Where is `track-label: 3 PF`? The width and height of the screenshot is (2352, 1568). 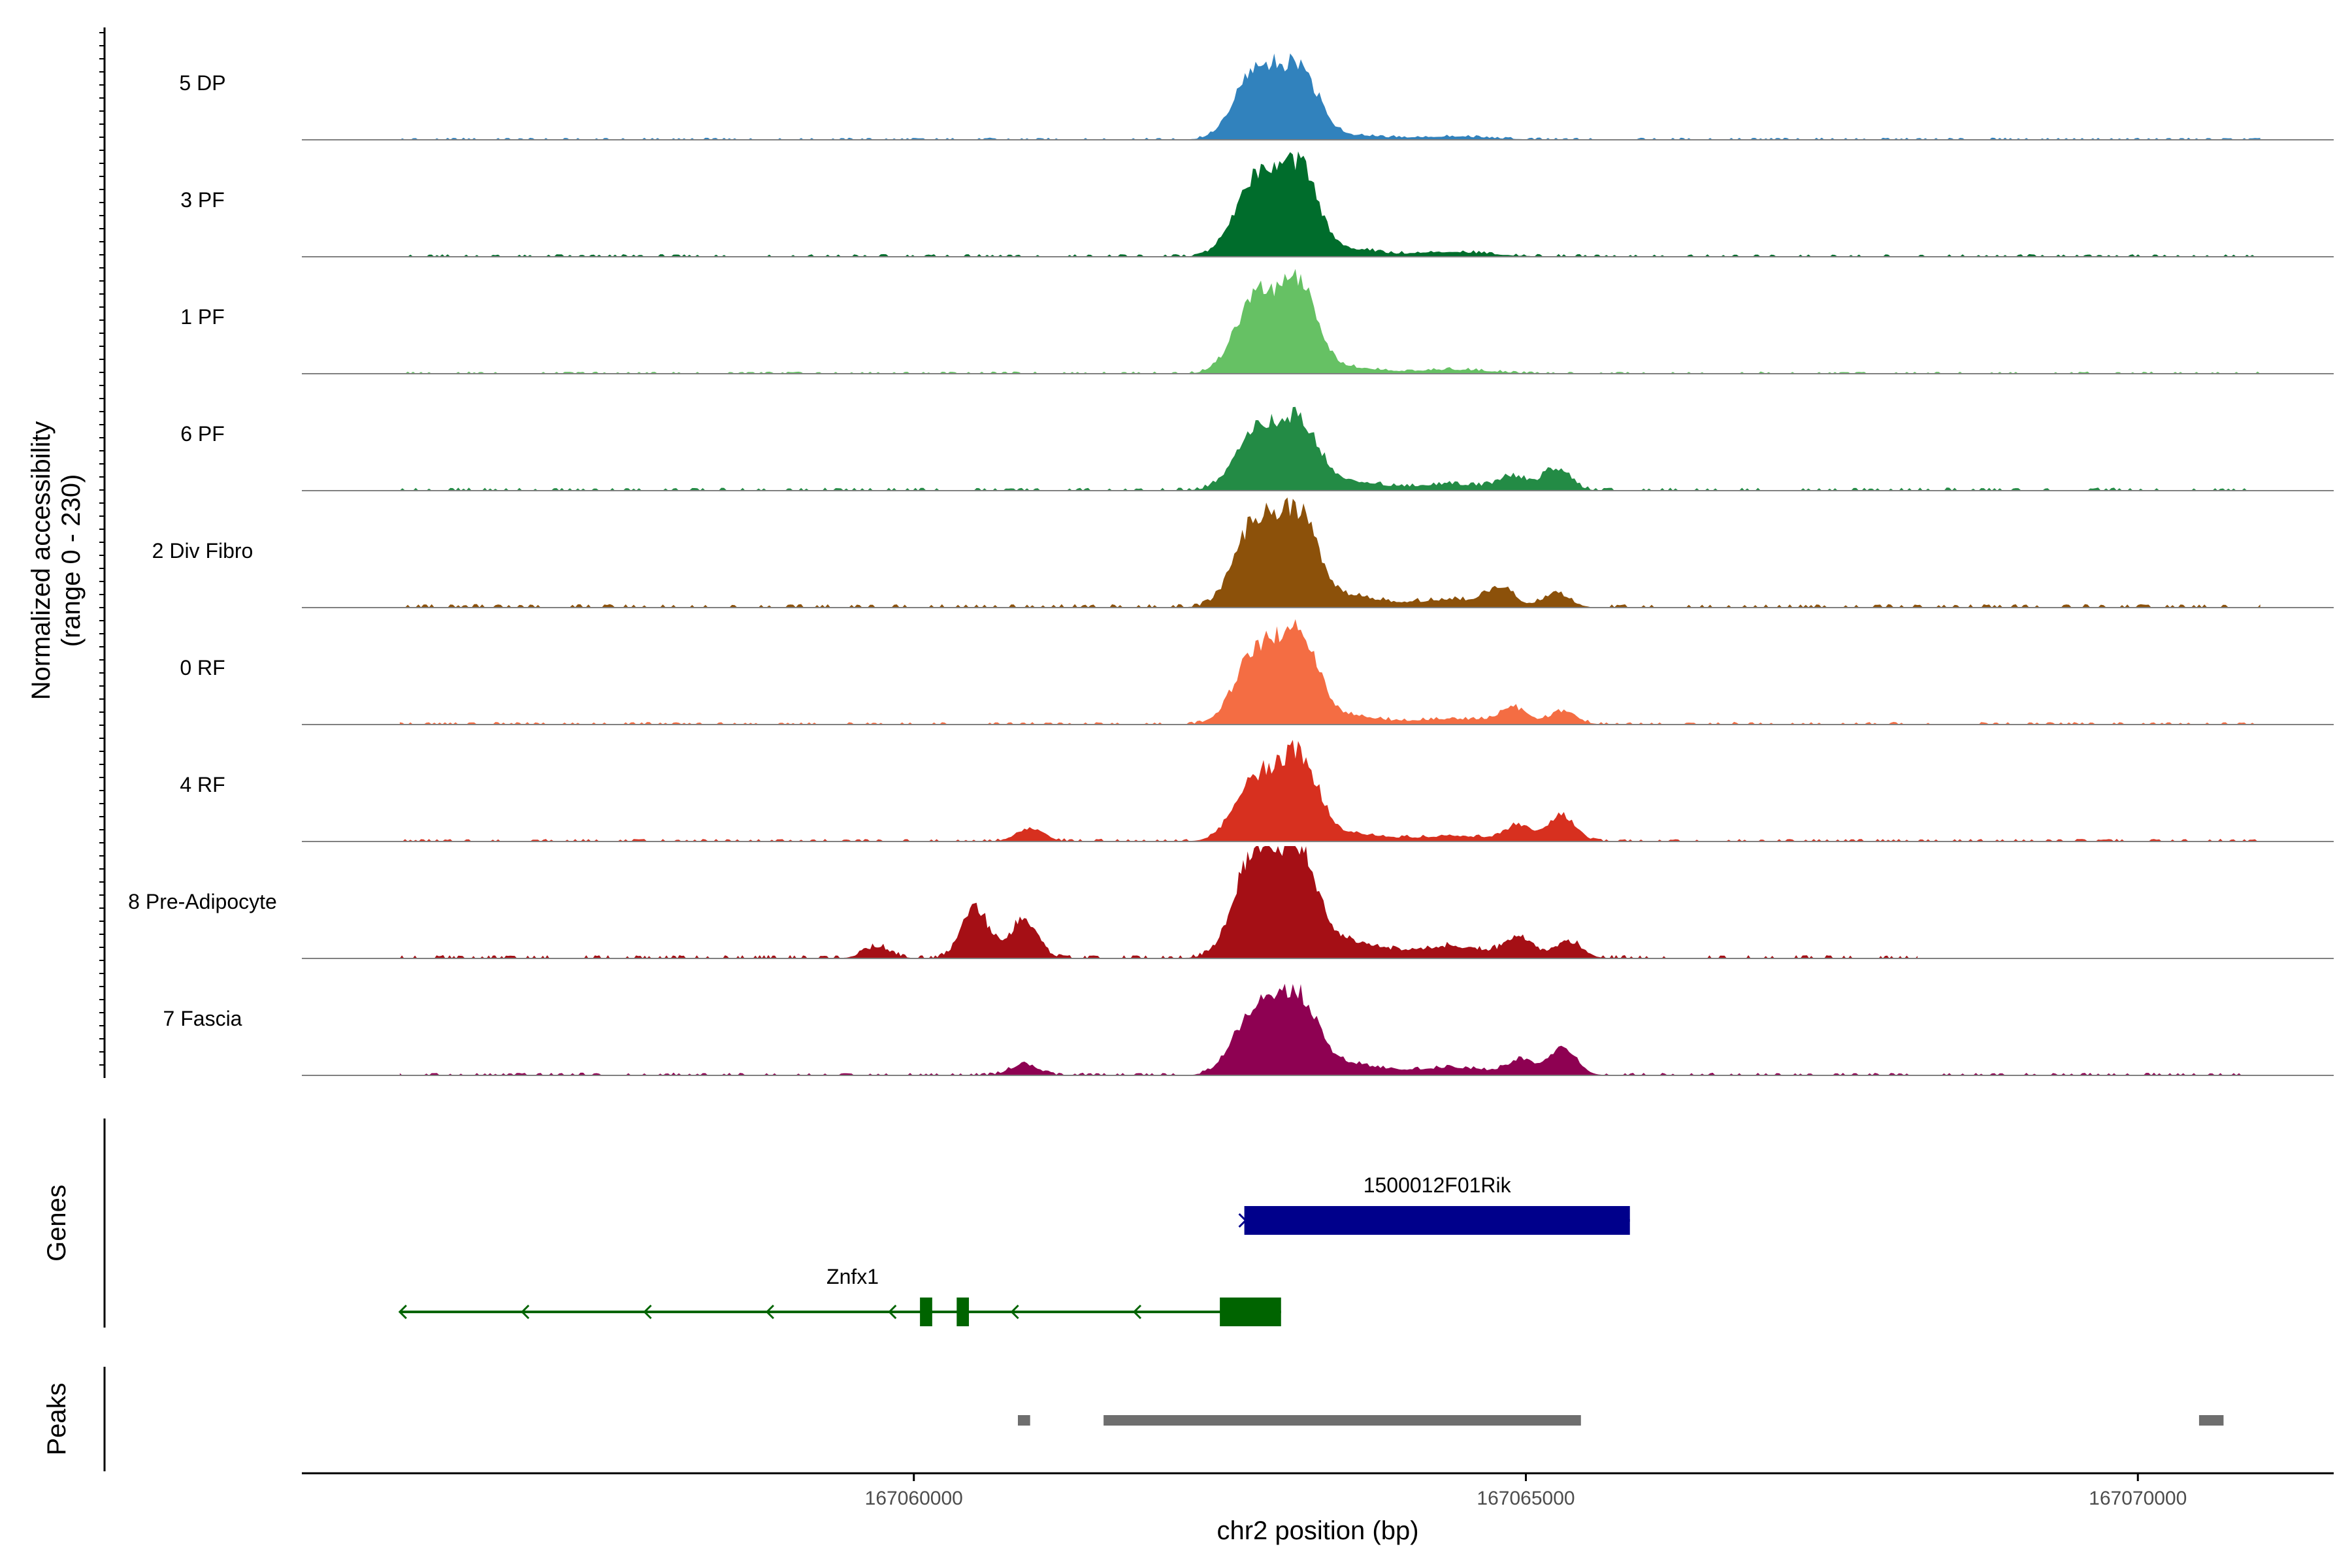
track-label: 3 PF is located at coordinates (202, 200).